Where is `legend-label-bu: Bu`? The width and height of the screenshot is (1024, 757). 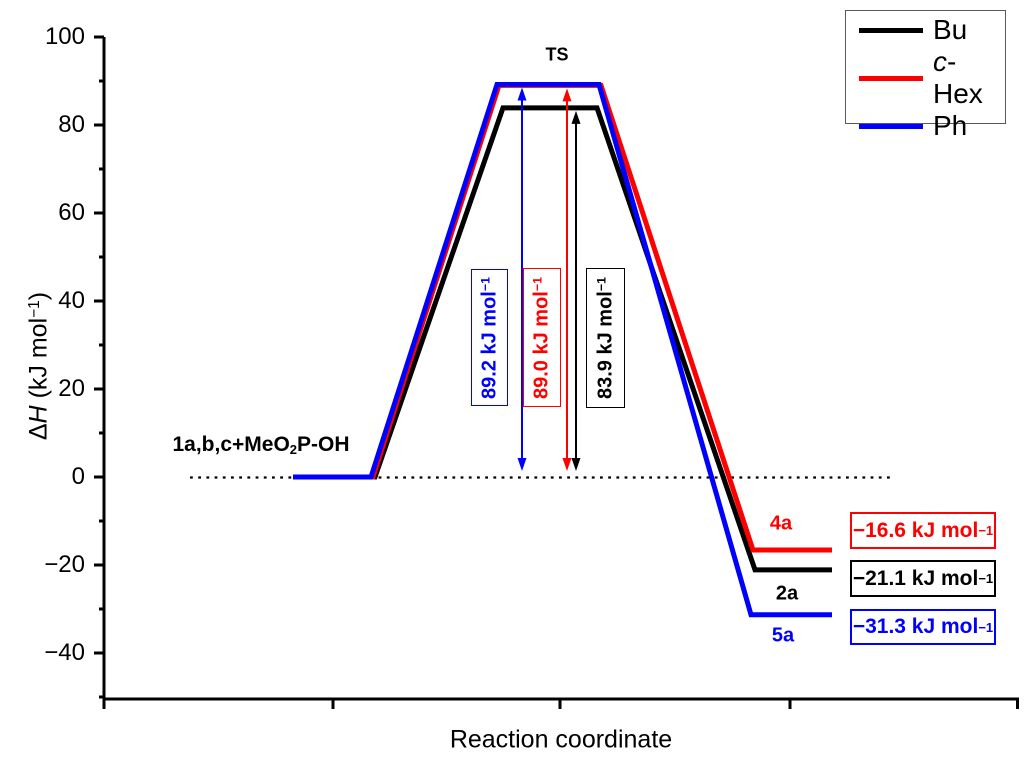 legend-label-bu: Bu is located at coordinates (950, 30).